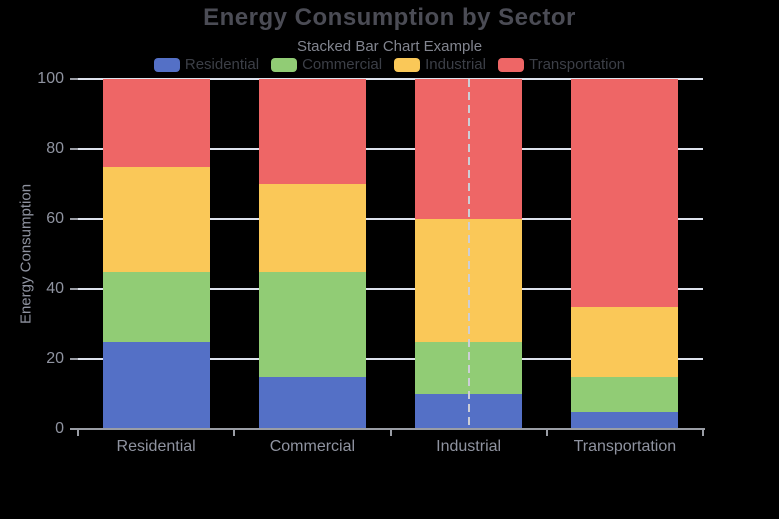 Image resolution: width=779 pixels, height=519 pixels. Describe the element at coordinates (26, 254) in the screenshot. I see `y-axis-title: Energy Consumption` at that location.